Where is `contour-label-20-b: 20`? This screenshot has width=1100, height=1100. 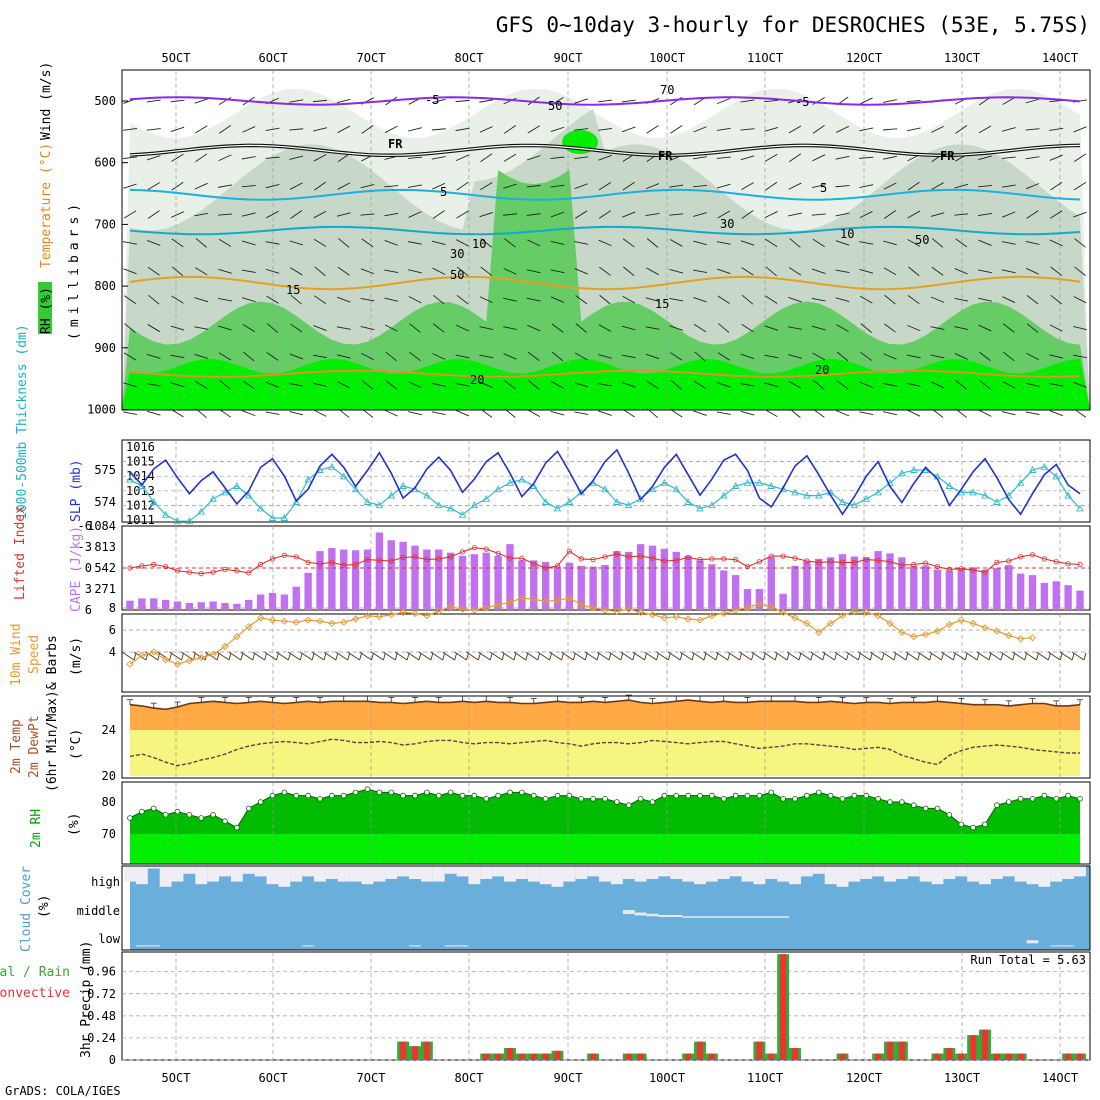 contour-label-20-b: 20 is located at coordinates (822, 370).